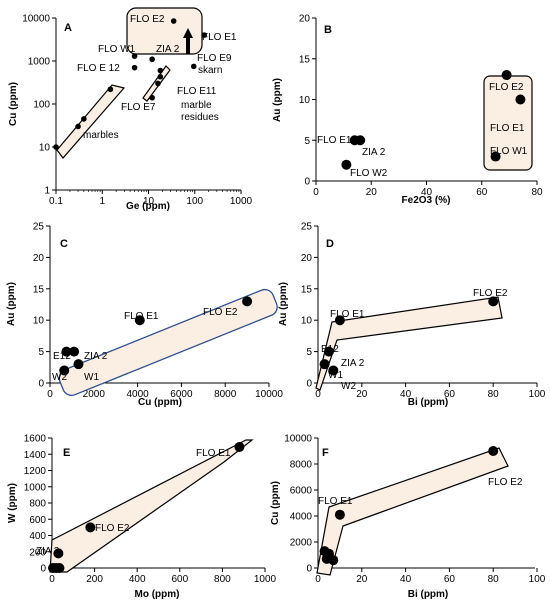 The image size is (550, 608). I want to click on x-axis-label: Bi (ppm), so click(428, 402).